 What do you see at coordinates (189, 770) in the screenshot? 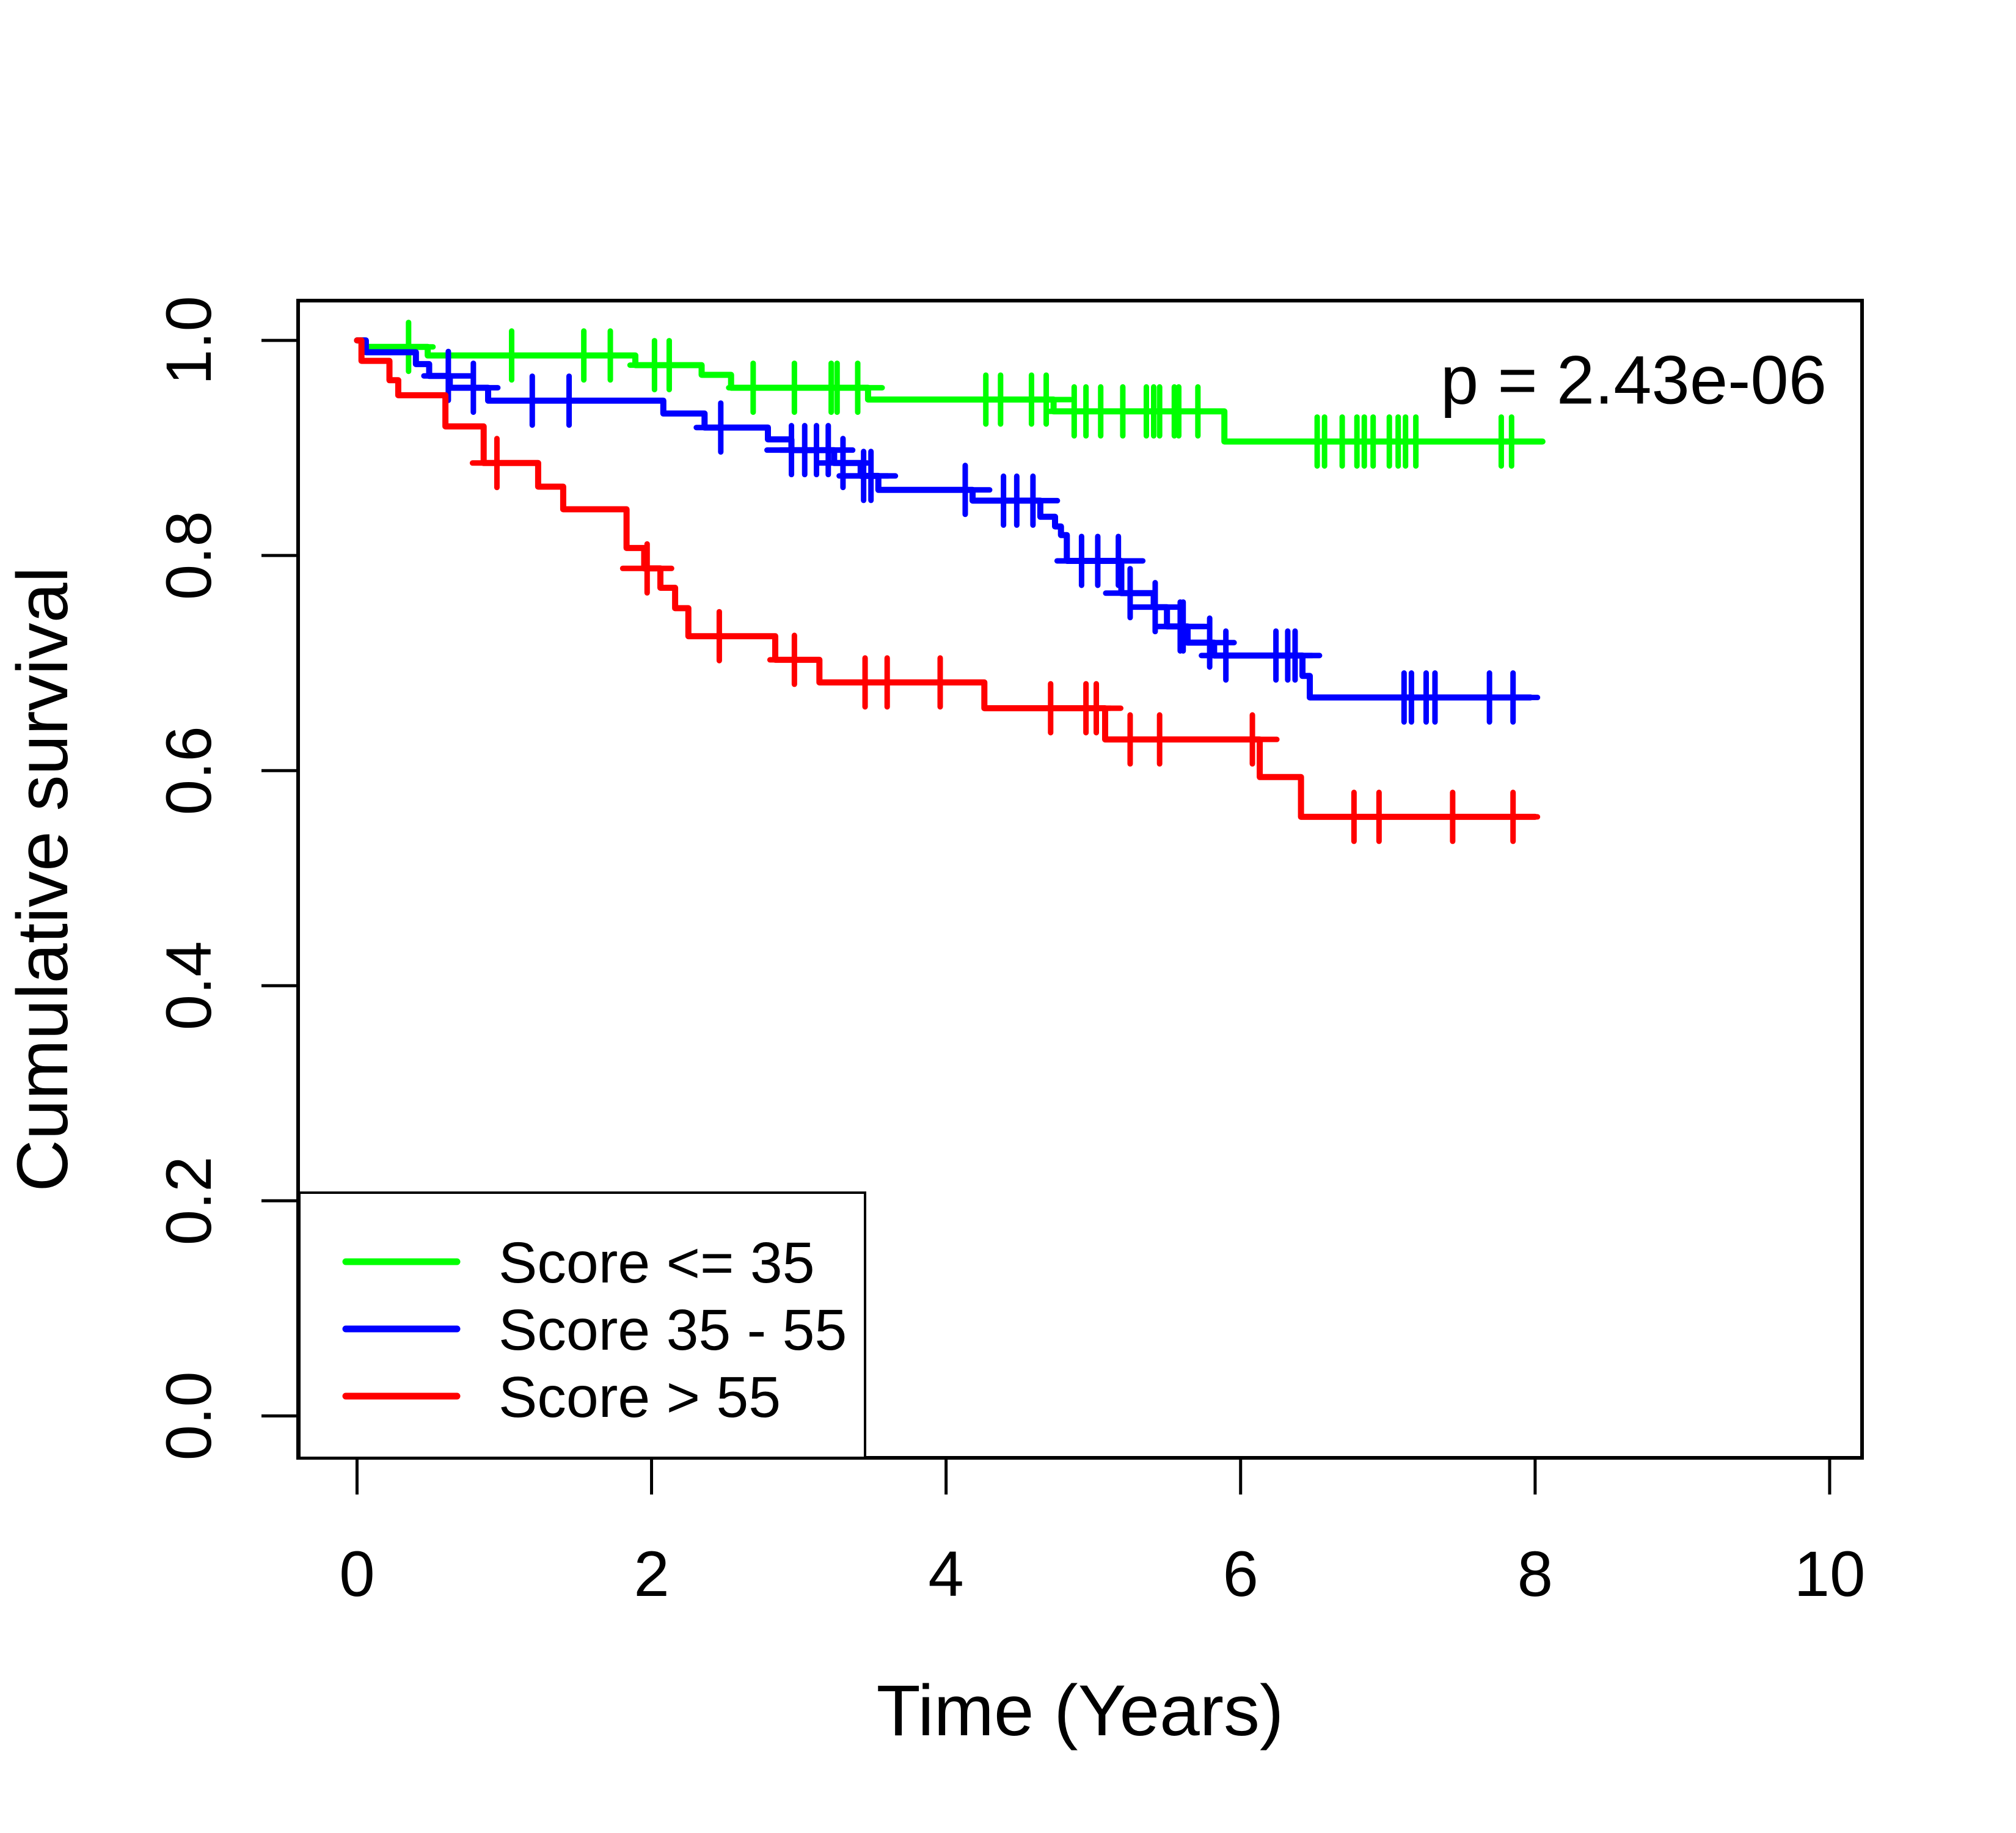
I see `y-axis-tick-label: 0.6` at bounding box center [189, 770].